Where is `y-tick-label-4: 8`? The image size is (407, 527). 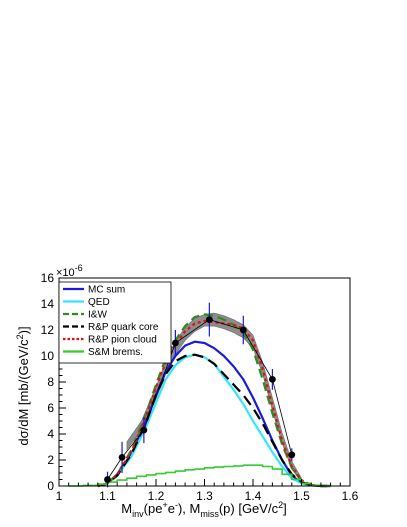
y-tick-label-4: 8 is located at coordinates (50, 382).